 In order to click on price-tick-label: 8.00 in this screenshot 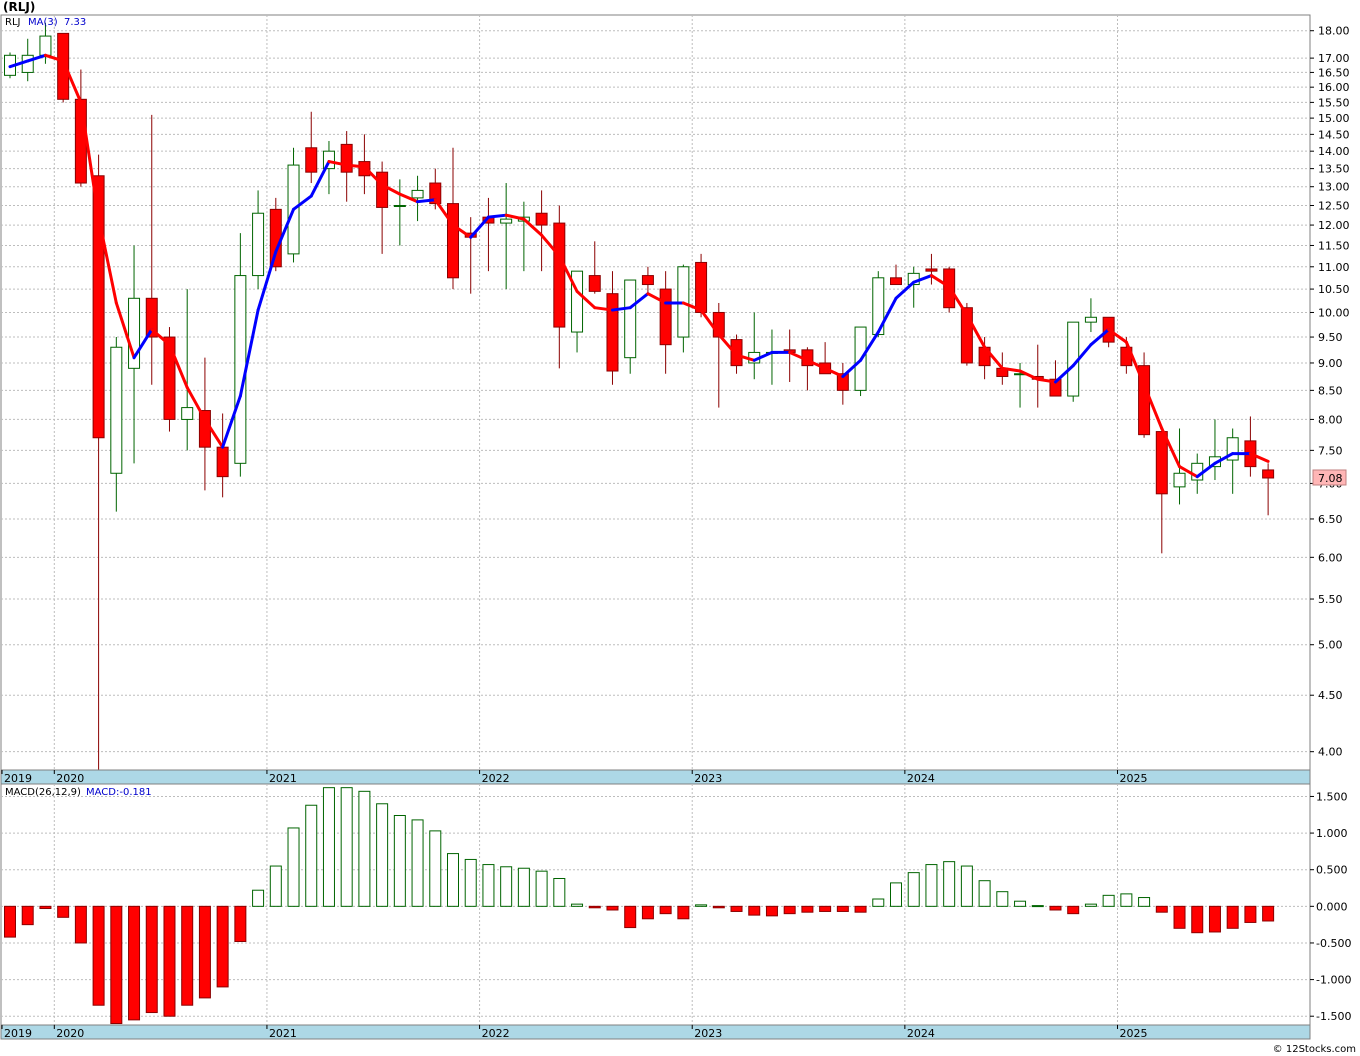, I will do `click(1330, 419)`.